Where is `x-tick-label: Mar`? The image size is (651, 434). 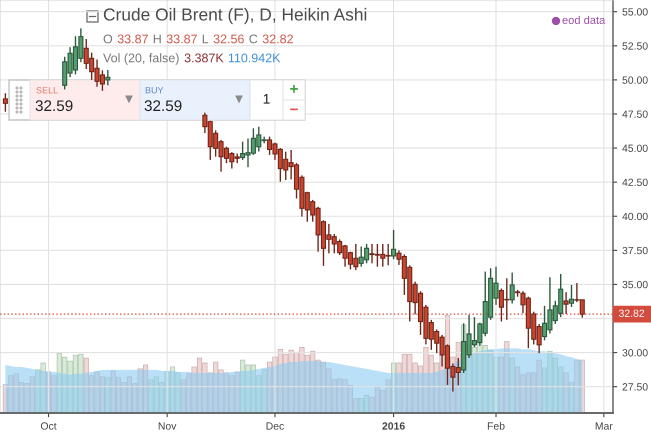
x-tick-label: Mar is located at coordinates (604, 426).